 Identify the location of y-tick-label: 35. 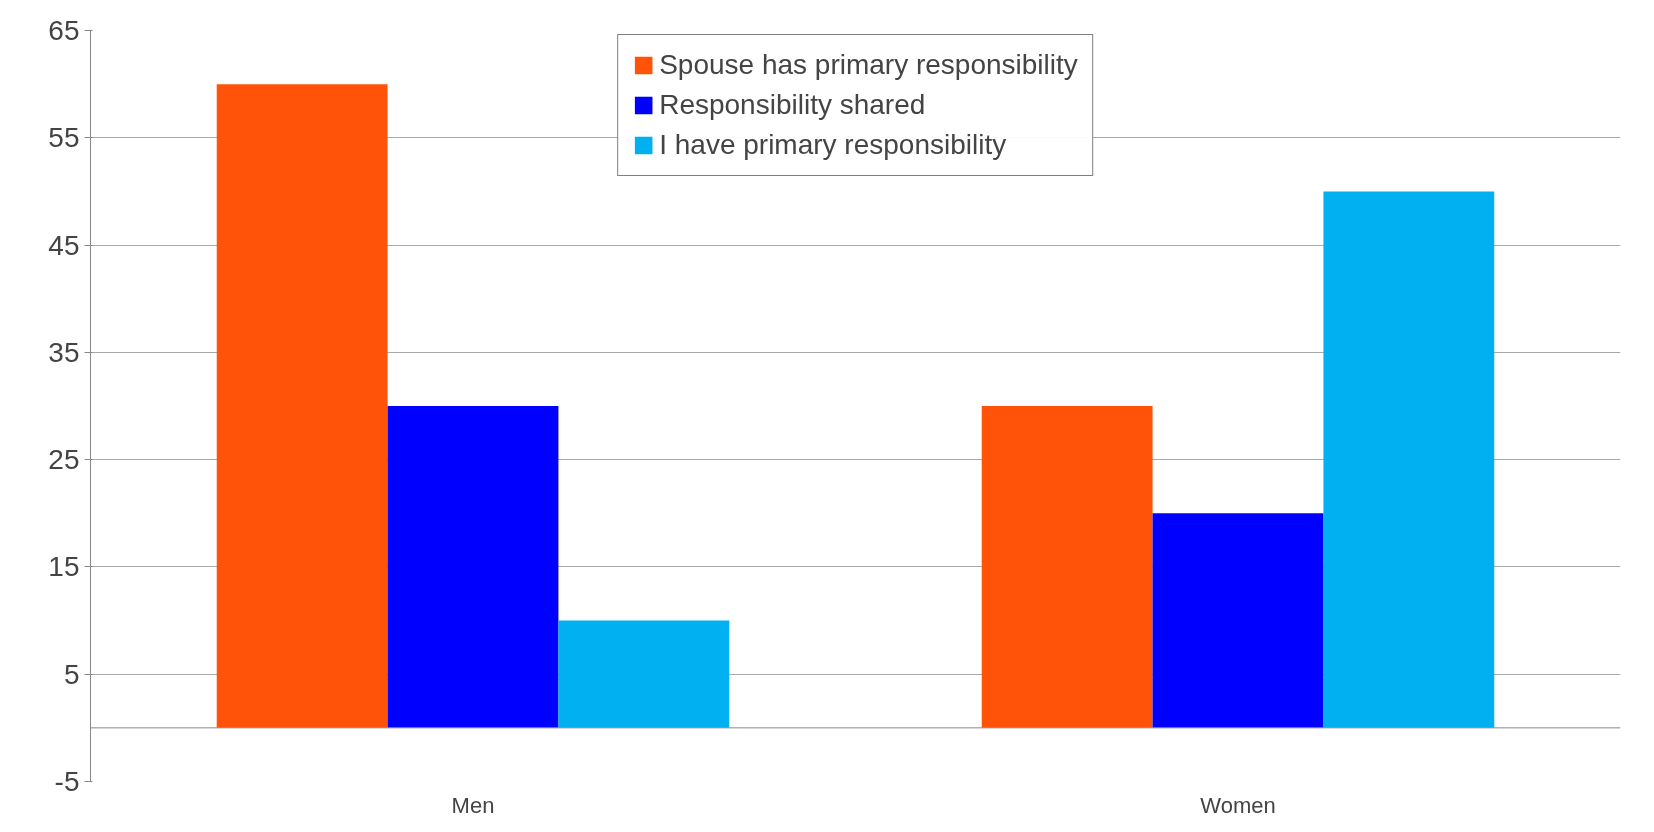
(64, 352).